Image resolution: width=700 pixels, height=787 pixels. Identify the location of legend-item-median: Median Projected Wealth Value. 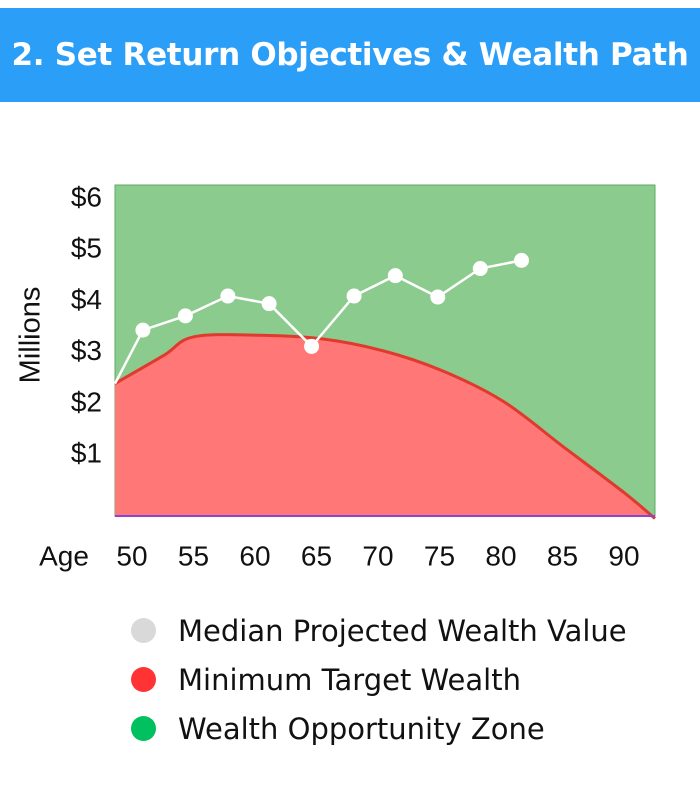
(379, 630).